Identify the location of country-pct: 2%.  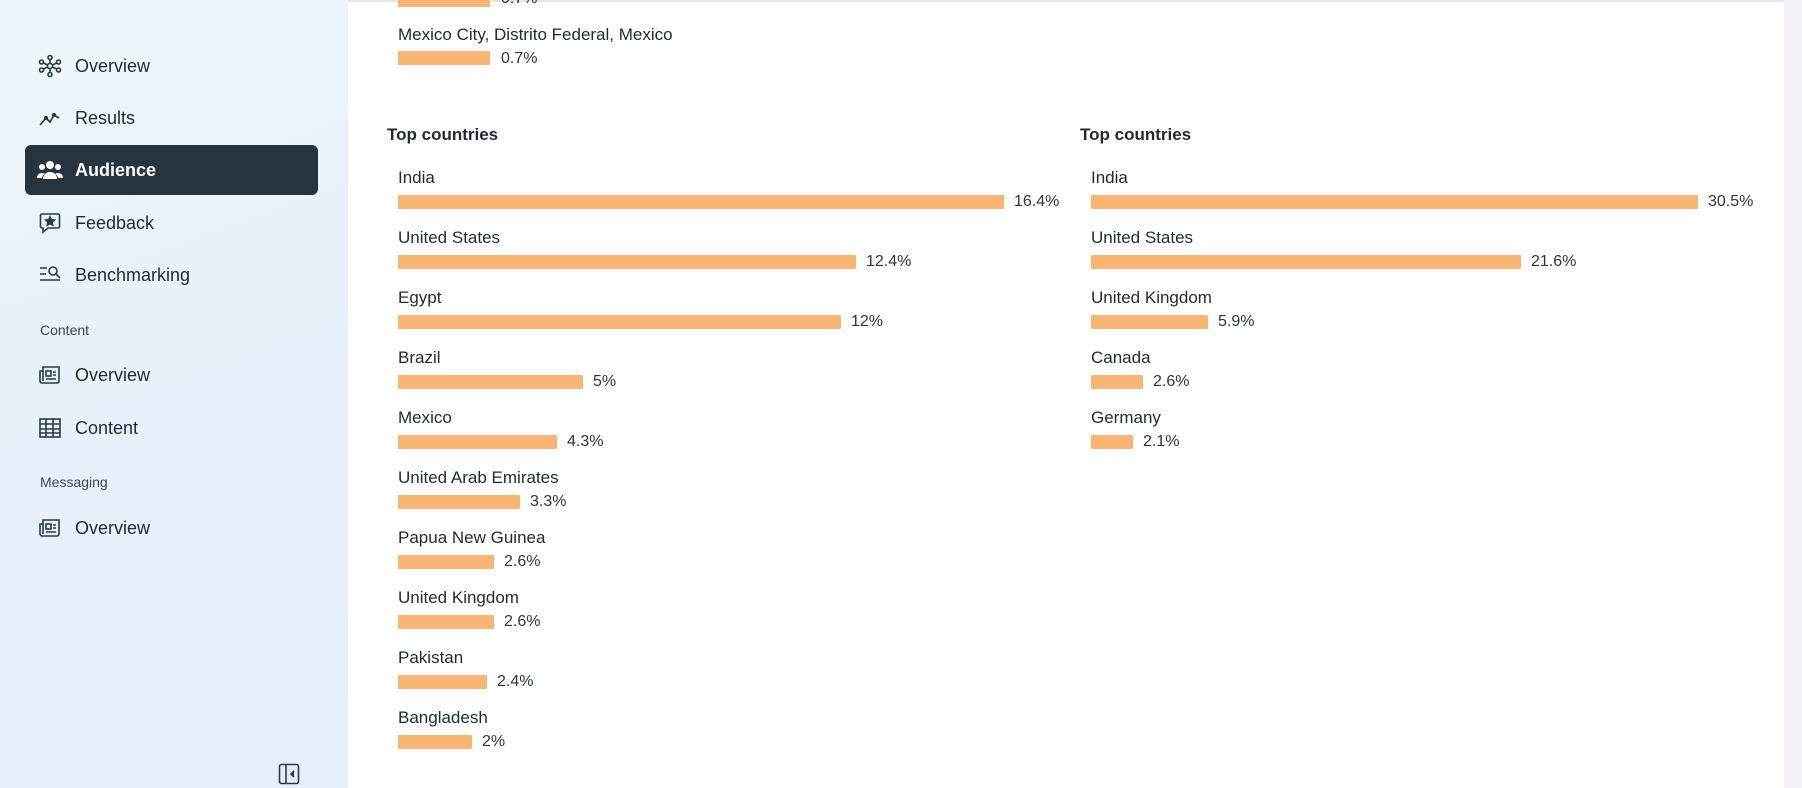
(494, 741).